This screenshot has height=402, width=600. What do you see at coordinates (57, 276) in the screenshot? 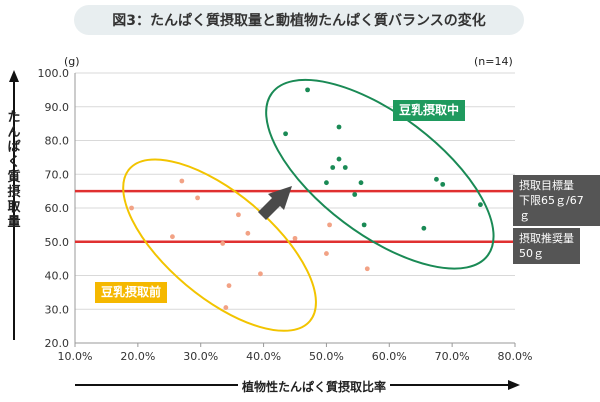
I see `y-tick-label: 40.0` at bounding box center [57, 276].